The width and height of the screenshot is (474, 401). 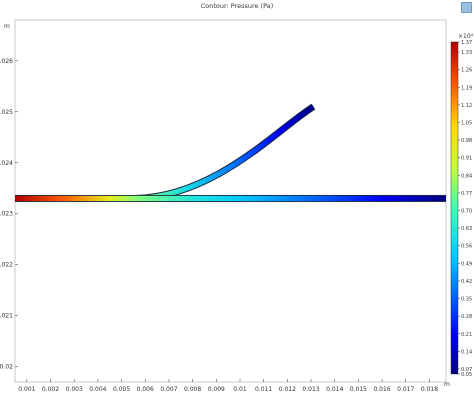 I want to click on colorbar-tick-label: 0.07, so click(x=466, y=370).